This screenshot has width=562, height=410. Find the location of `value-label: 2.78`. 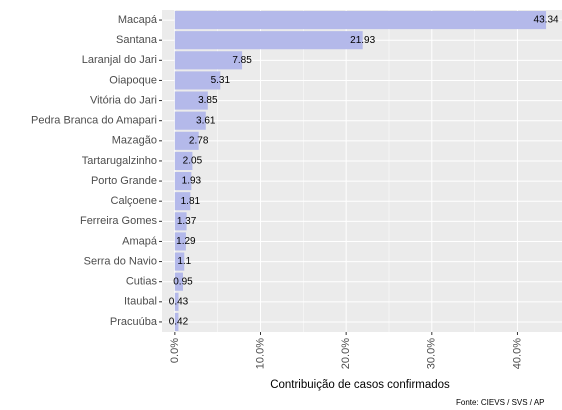

value-label: 2.78 is located at coordinates (199, 140).